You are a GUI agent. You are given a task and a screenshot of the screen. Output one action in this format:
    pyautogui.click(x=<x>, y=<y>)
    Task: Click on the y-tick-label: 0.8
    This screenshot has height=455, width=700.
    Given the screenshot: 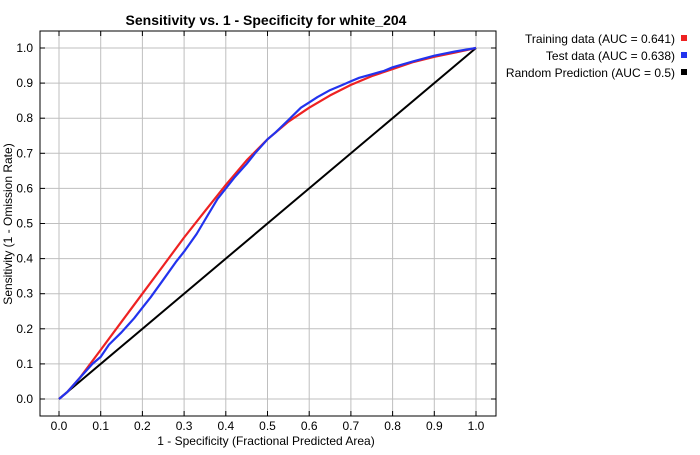 What is the action you would take?
    pyautogui.click(x=24, y=118)
    